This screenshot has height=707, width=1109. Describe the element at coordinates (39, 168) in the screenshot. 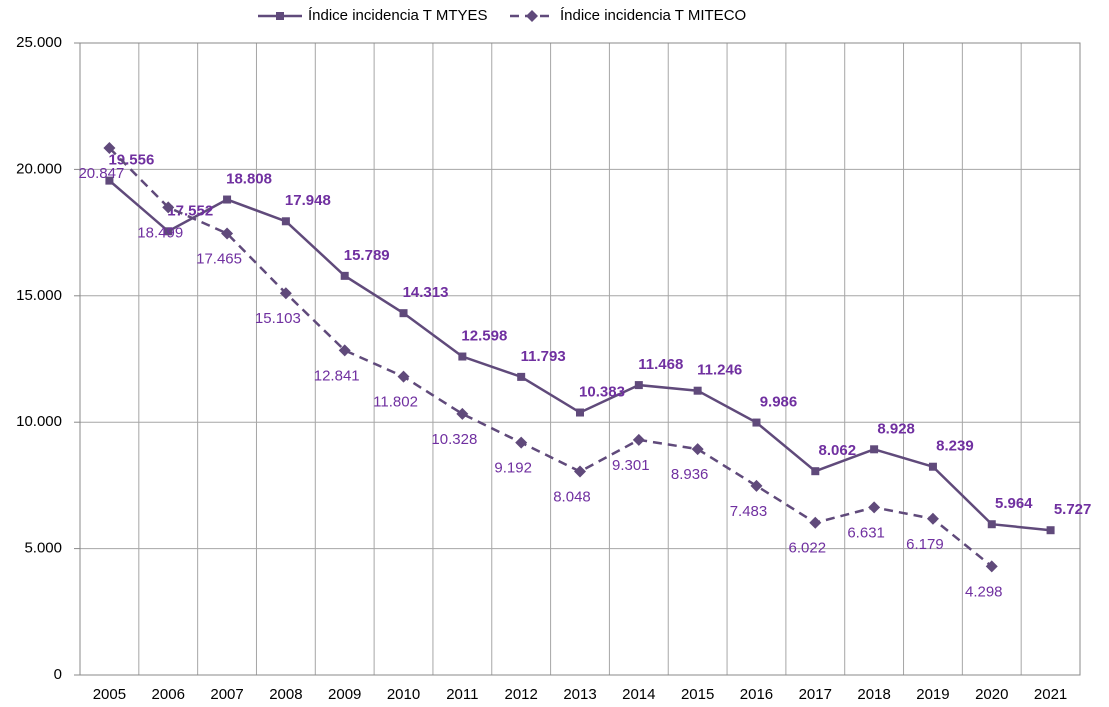

I see `y-tick-label: 20.000` at that location.